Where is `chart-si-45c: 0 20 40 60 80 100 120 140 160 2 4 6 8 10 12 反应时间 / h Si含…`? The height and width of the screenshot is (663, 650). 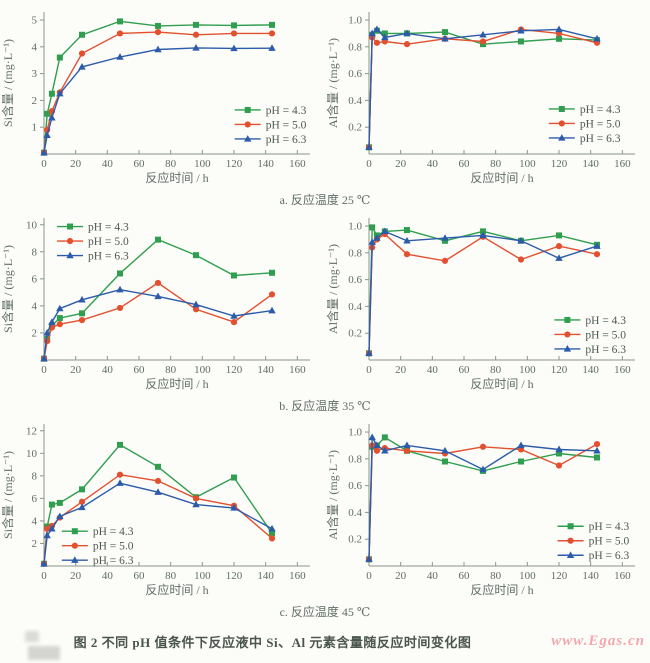
chart-si-45c: 0 20 40 60 80 100 120 140 160 2 4 6 8 10 12 反应时间 / h Si含… is located at coordinates (155, 510).